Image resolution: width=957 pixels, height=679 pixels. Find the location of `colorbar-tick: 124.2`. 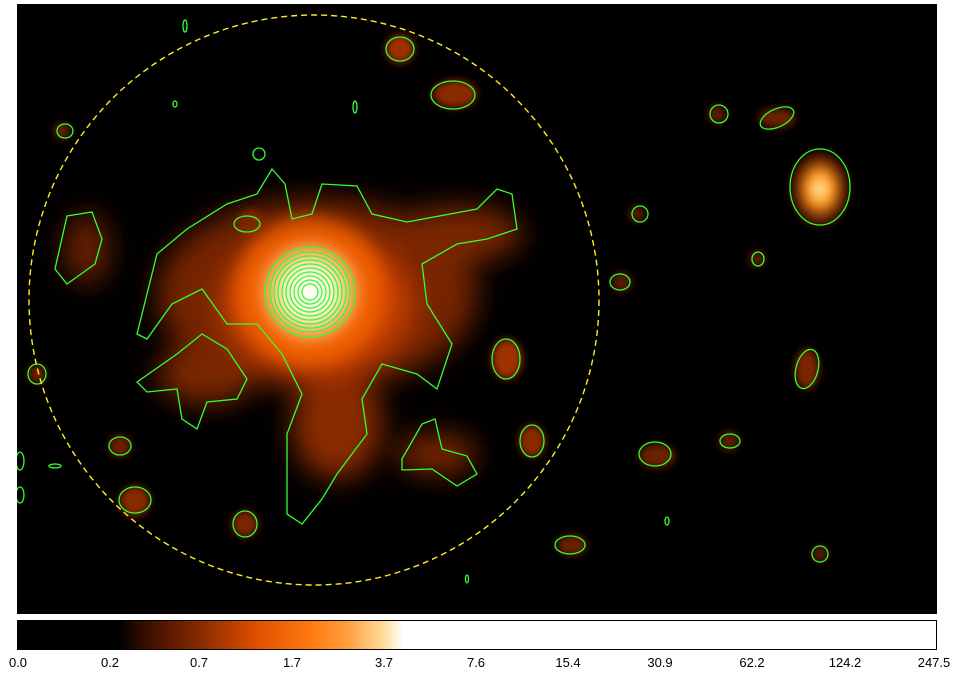

colorbar-tick: 124.2 is located at coordinates (845, 662).